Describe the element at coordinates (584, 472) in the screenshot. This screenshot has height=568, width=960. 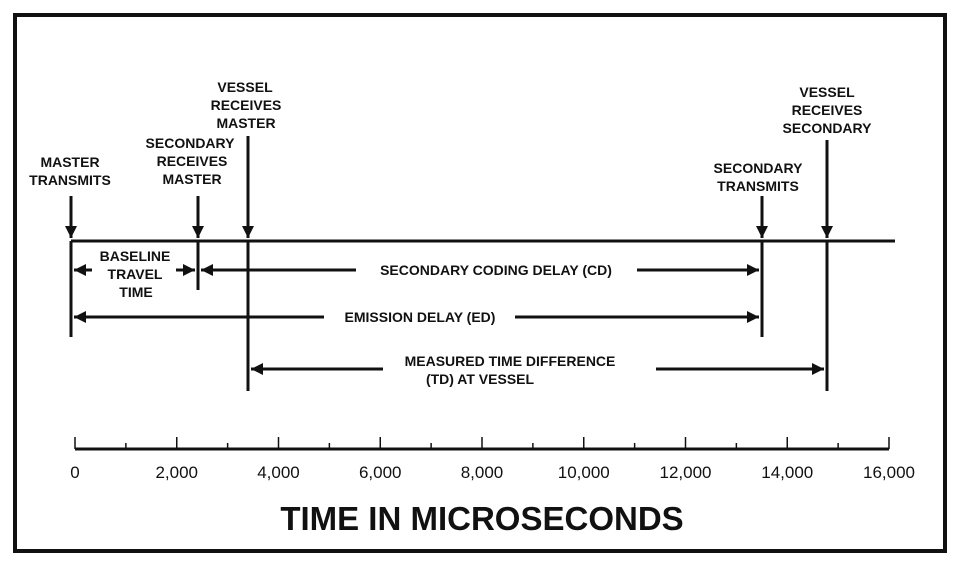
I see `tick-label: 10,000` at that location.